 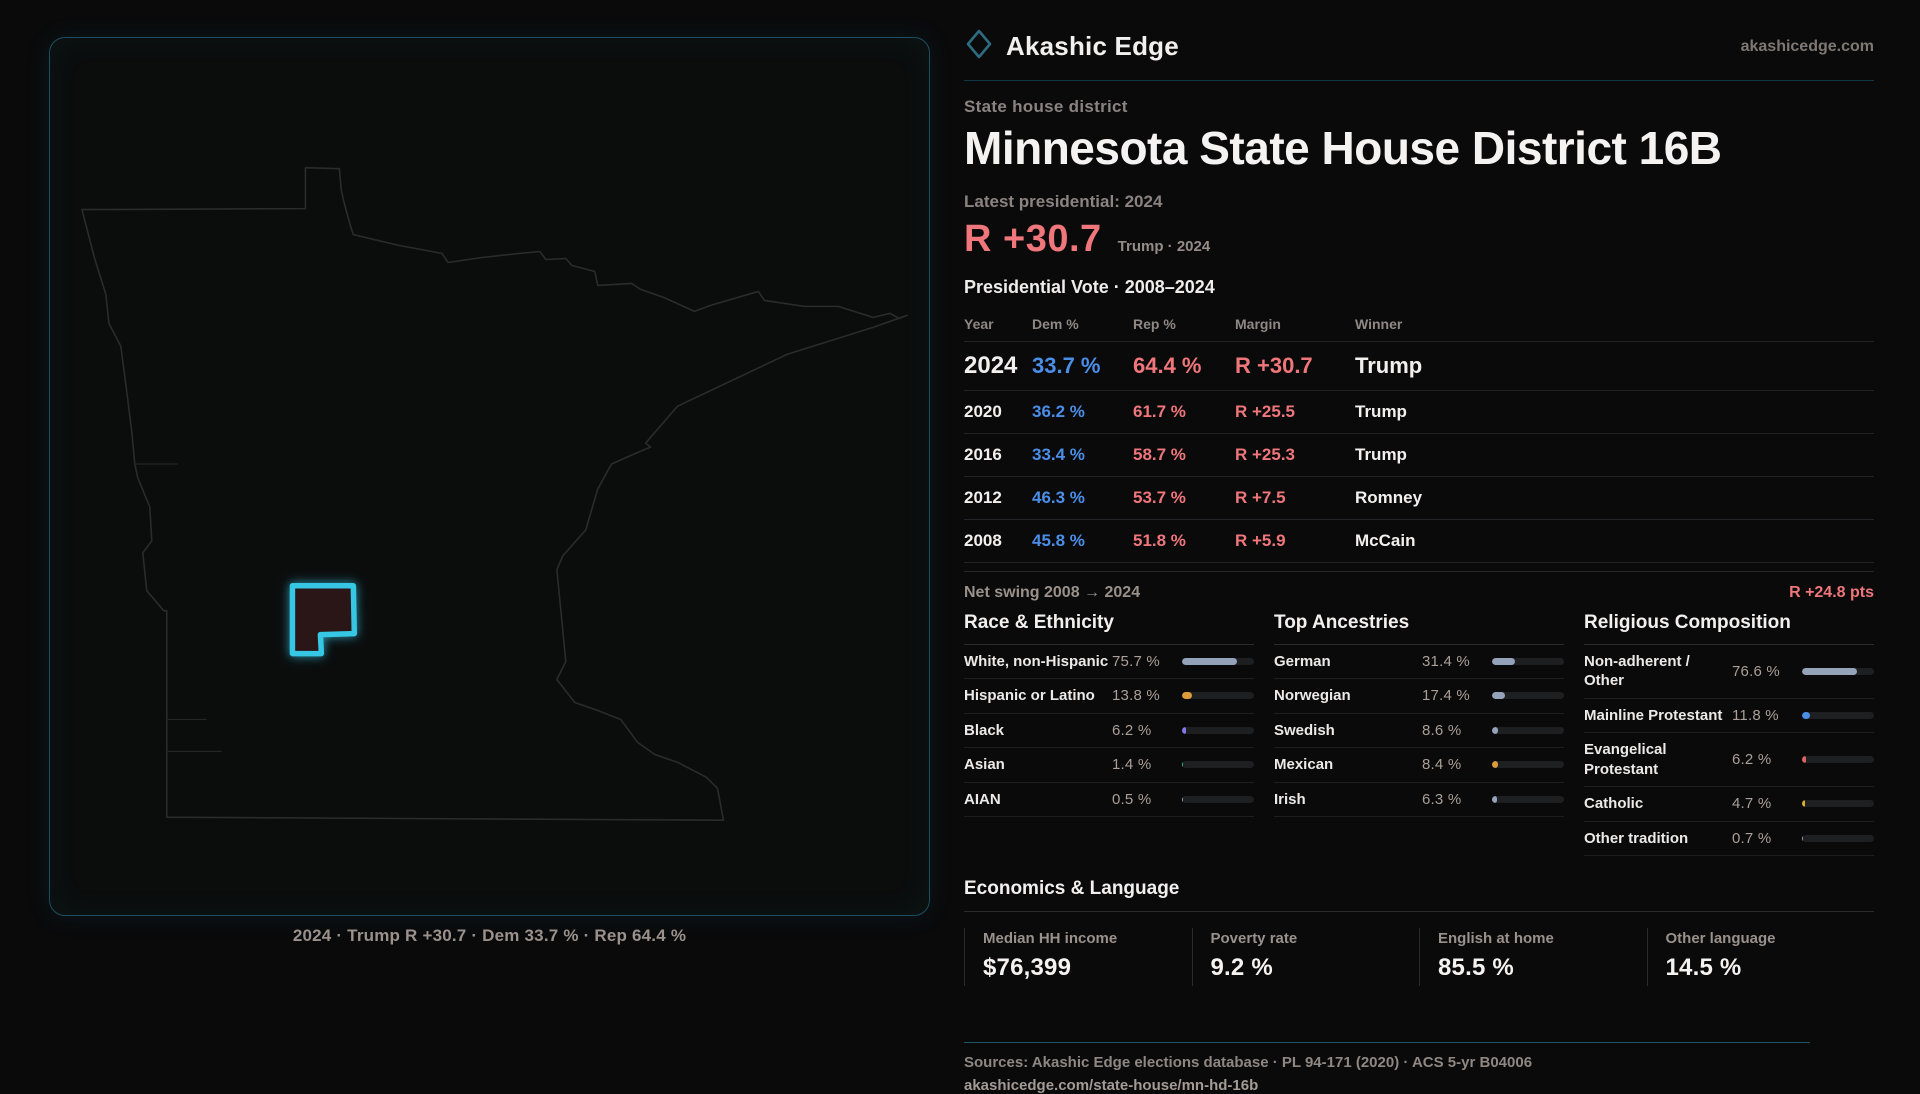 I want to click on list-item: White, non-Hispanic 75.7 %, so click(x=1109, y=662).